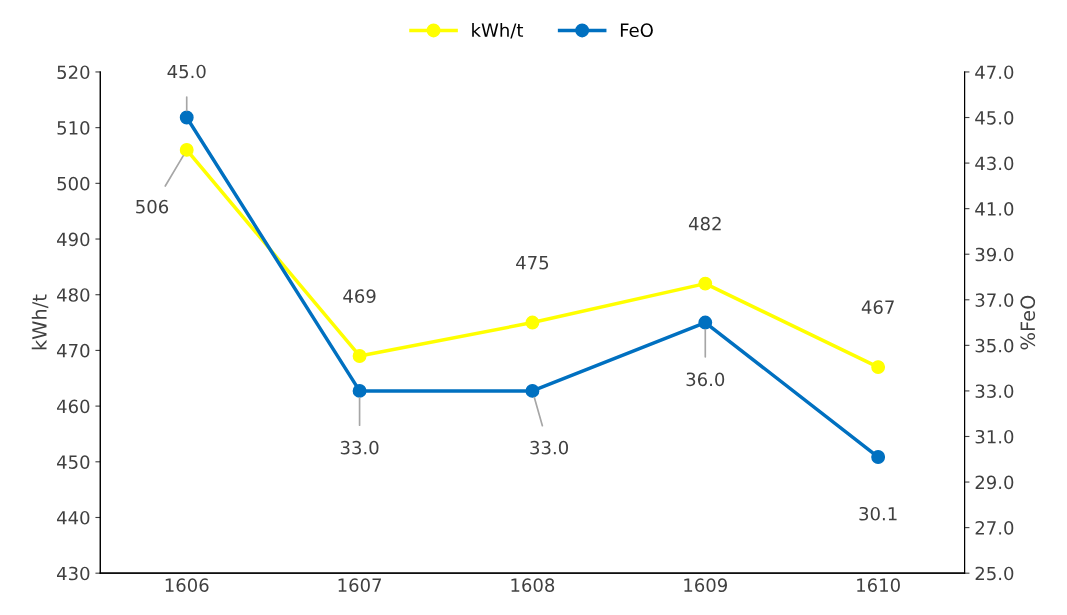 This screenshot has width=1067, height=615. I want to click on y-tick-label: 520, so click(73, 72).